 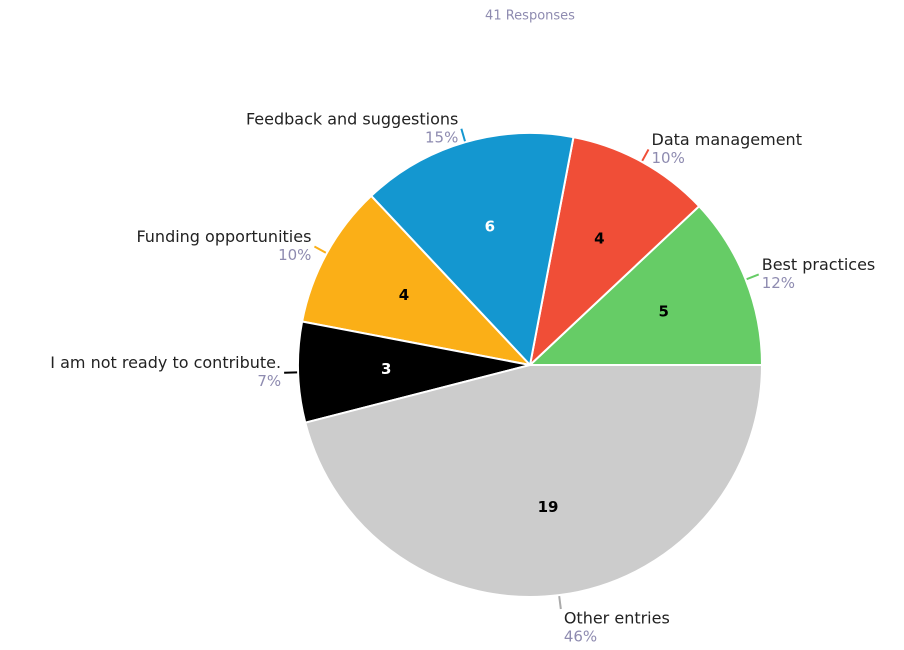 I want to click on slice-count: 19, so click(x=548, y=507).